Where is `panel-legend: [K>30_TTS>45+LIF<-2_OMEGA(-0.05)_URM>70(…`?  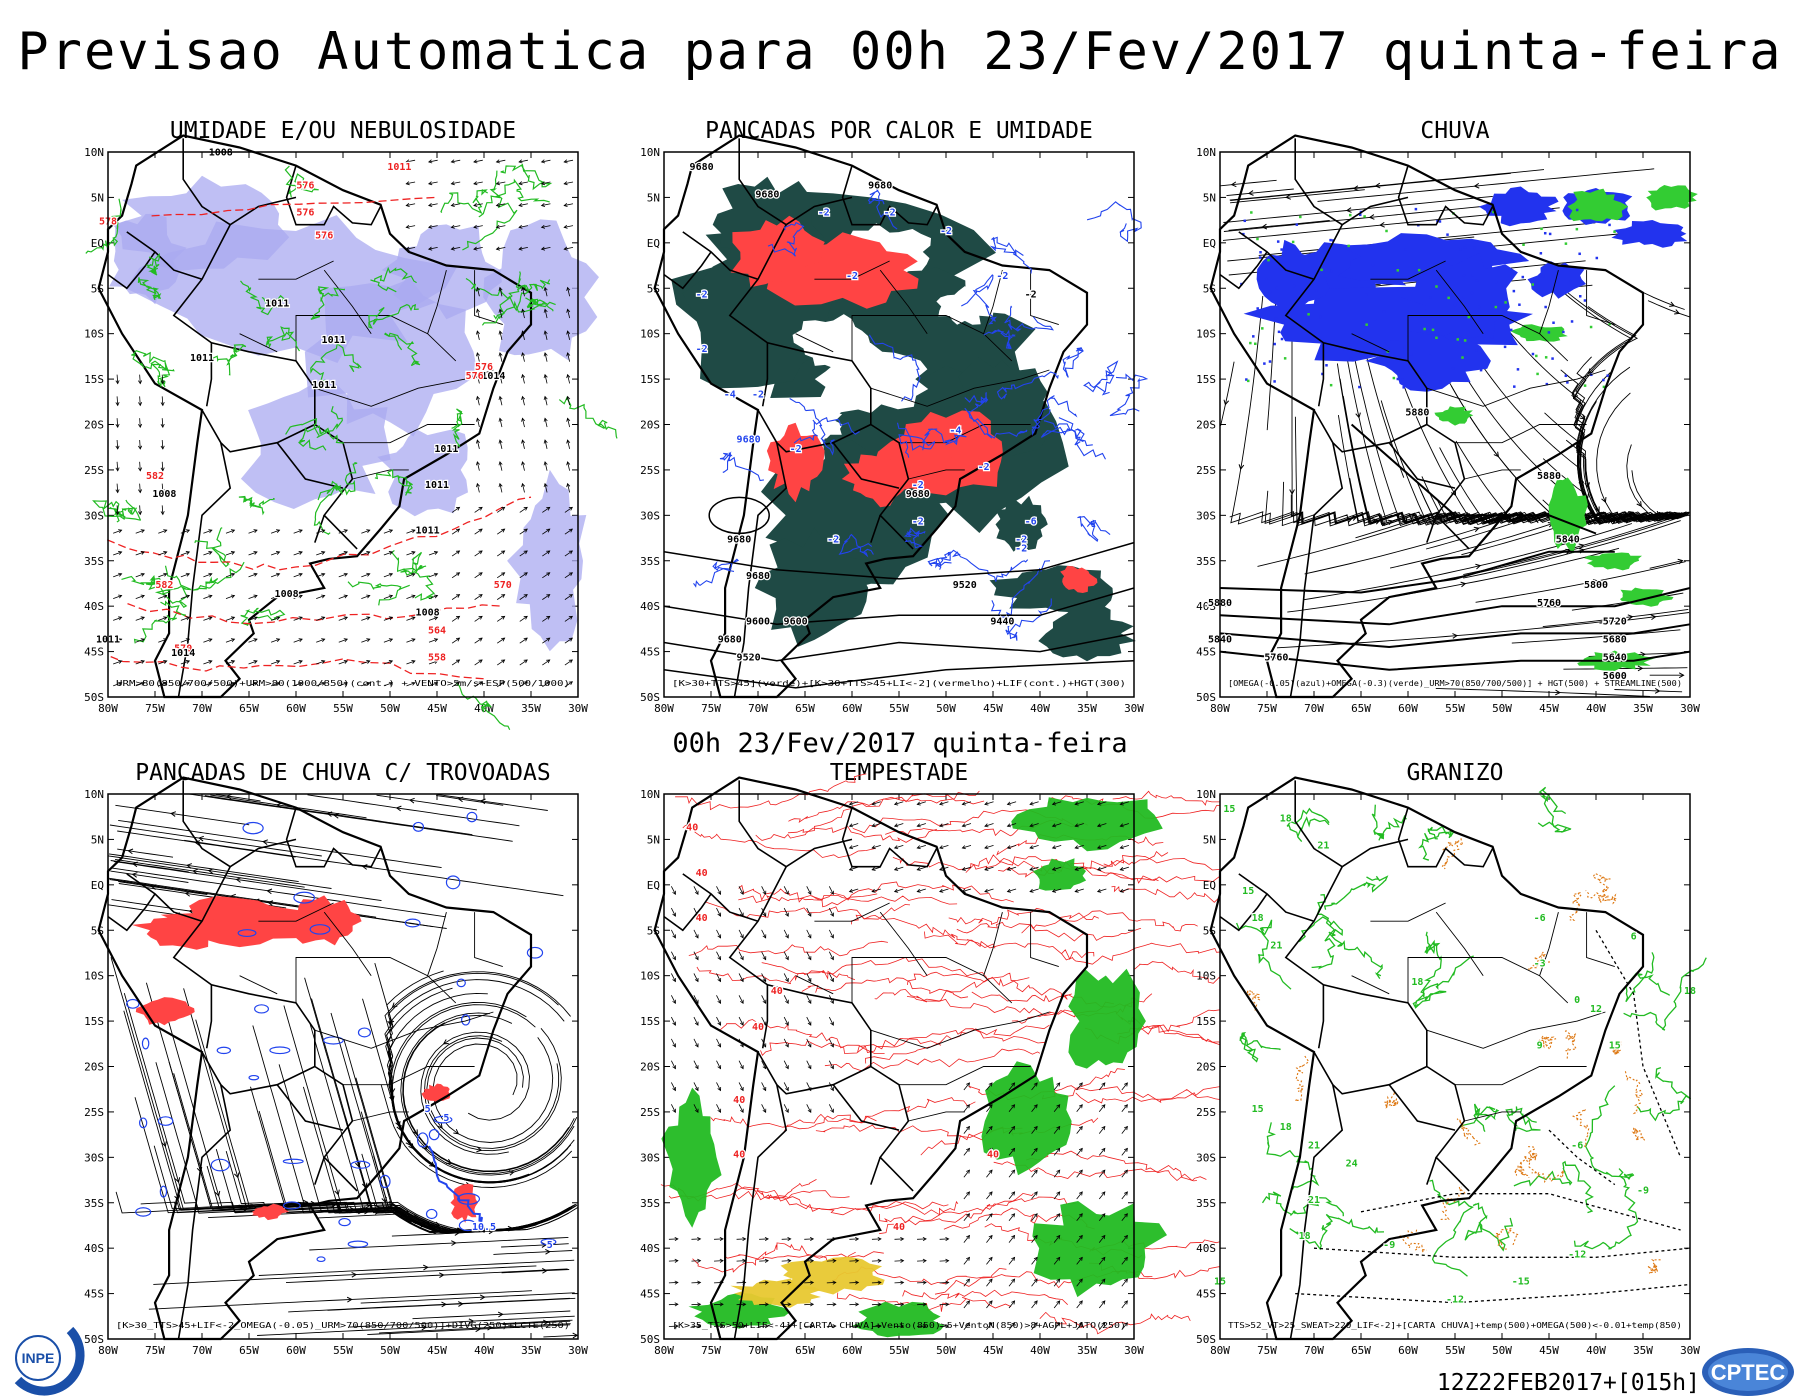 panel-legend: [K>30_TTS>45+LIF<-2_OMEGA(-0.05)_URM>70(… is located at coordinates (343, 1325).